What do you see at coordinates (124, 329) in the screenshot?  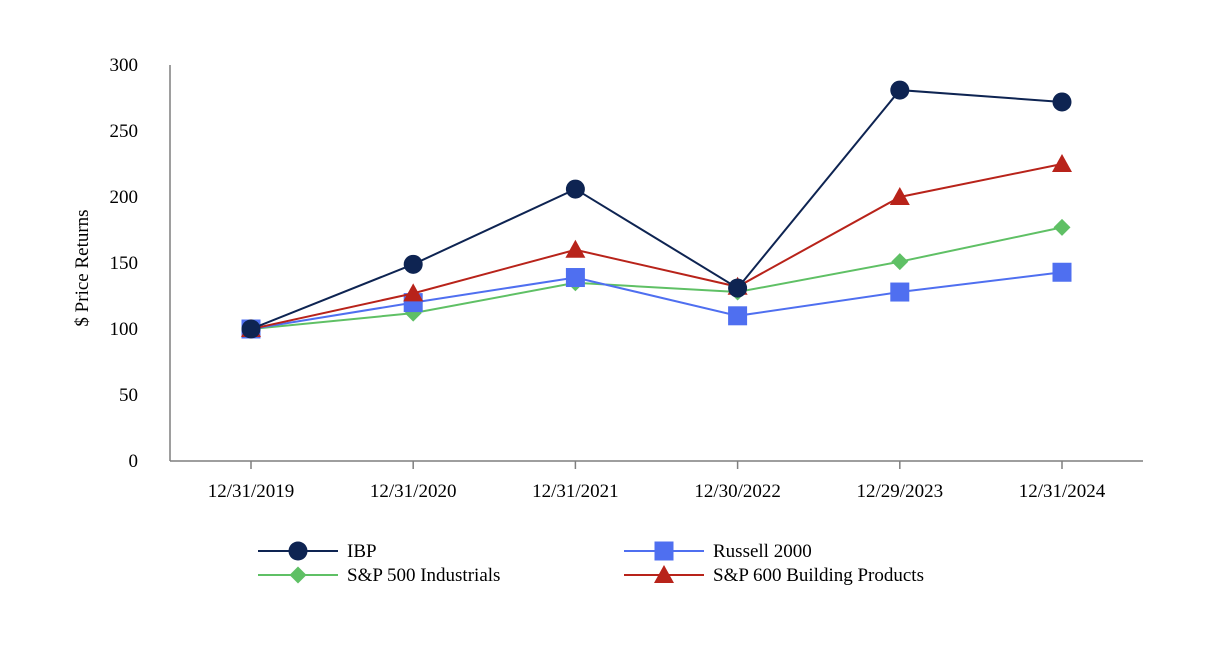 I see `y-tick-label: 100` at bounding box center [124, 329].